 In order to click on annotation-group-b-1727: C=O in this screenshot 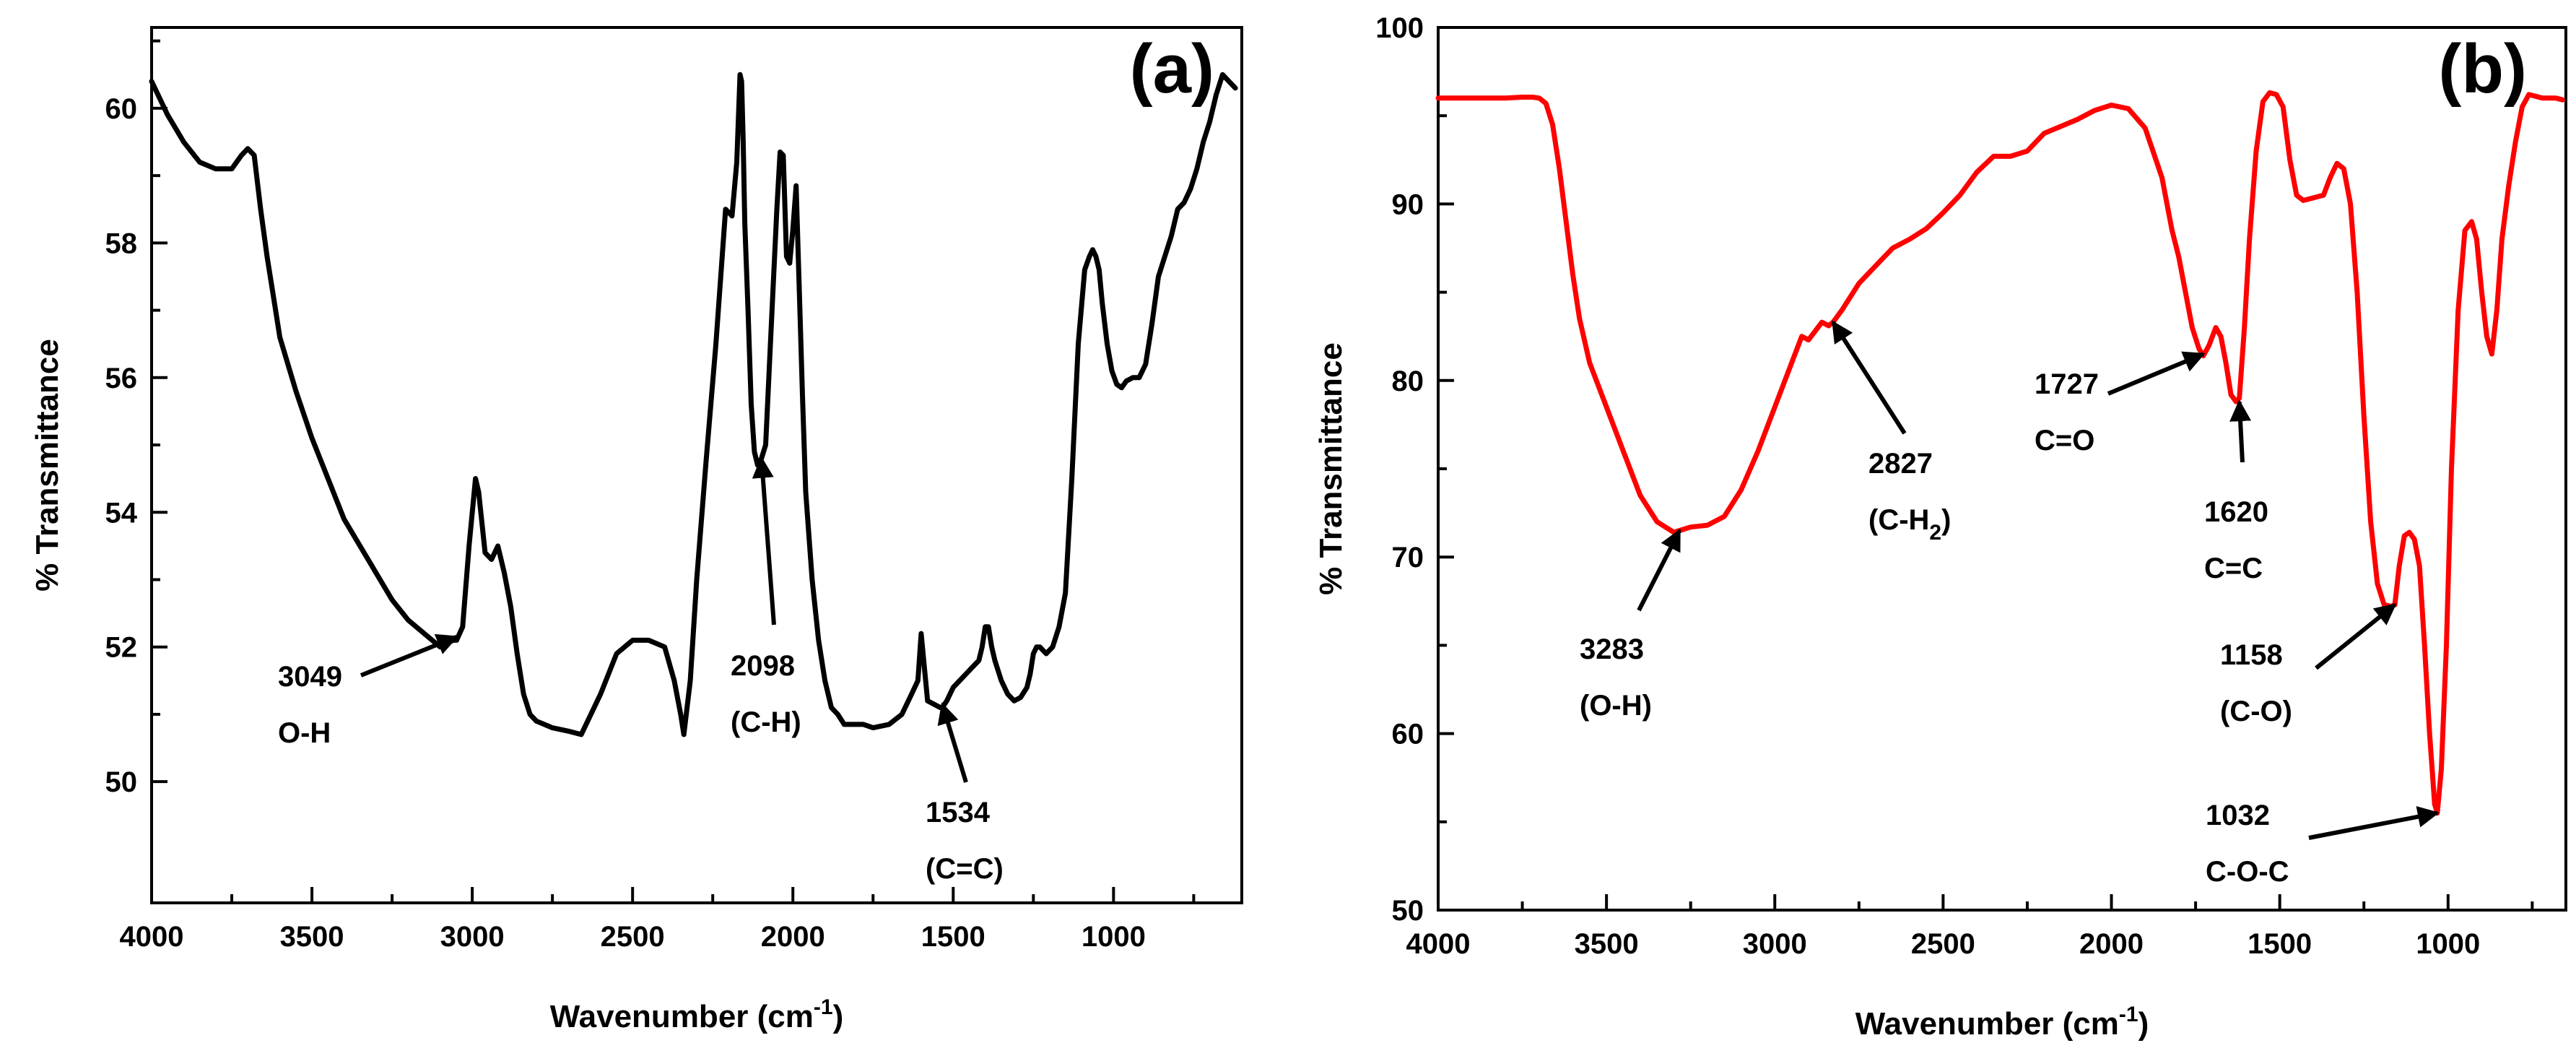, I will do `click(2064, 440)`.